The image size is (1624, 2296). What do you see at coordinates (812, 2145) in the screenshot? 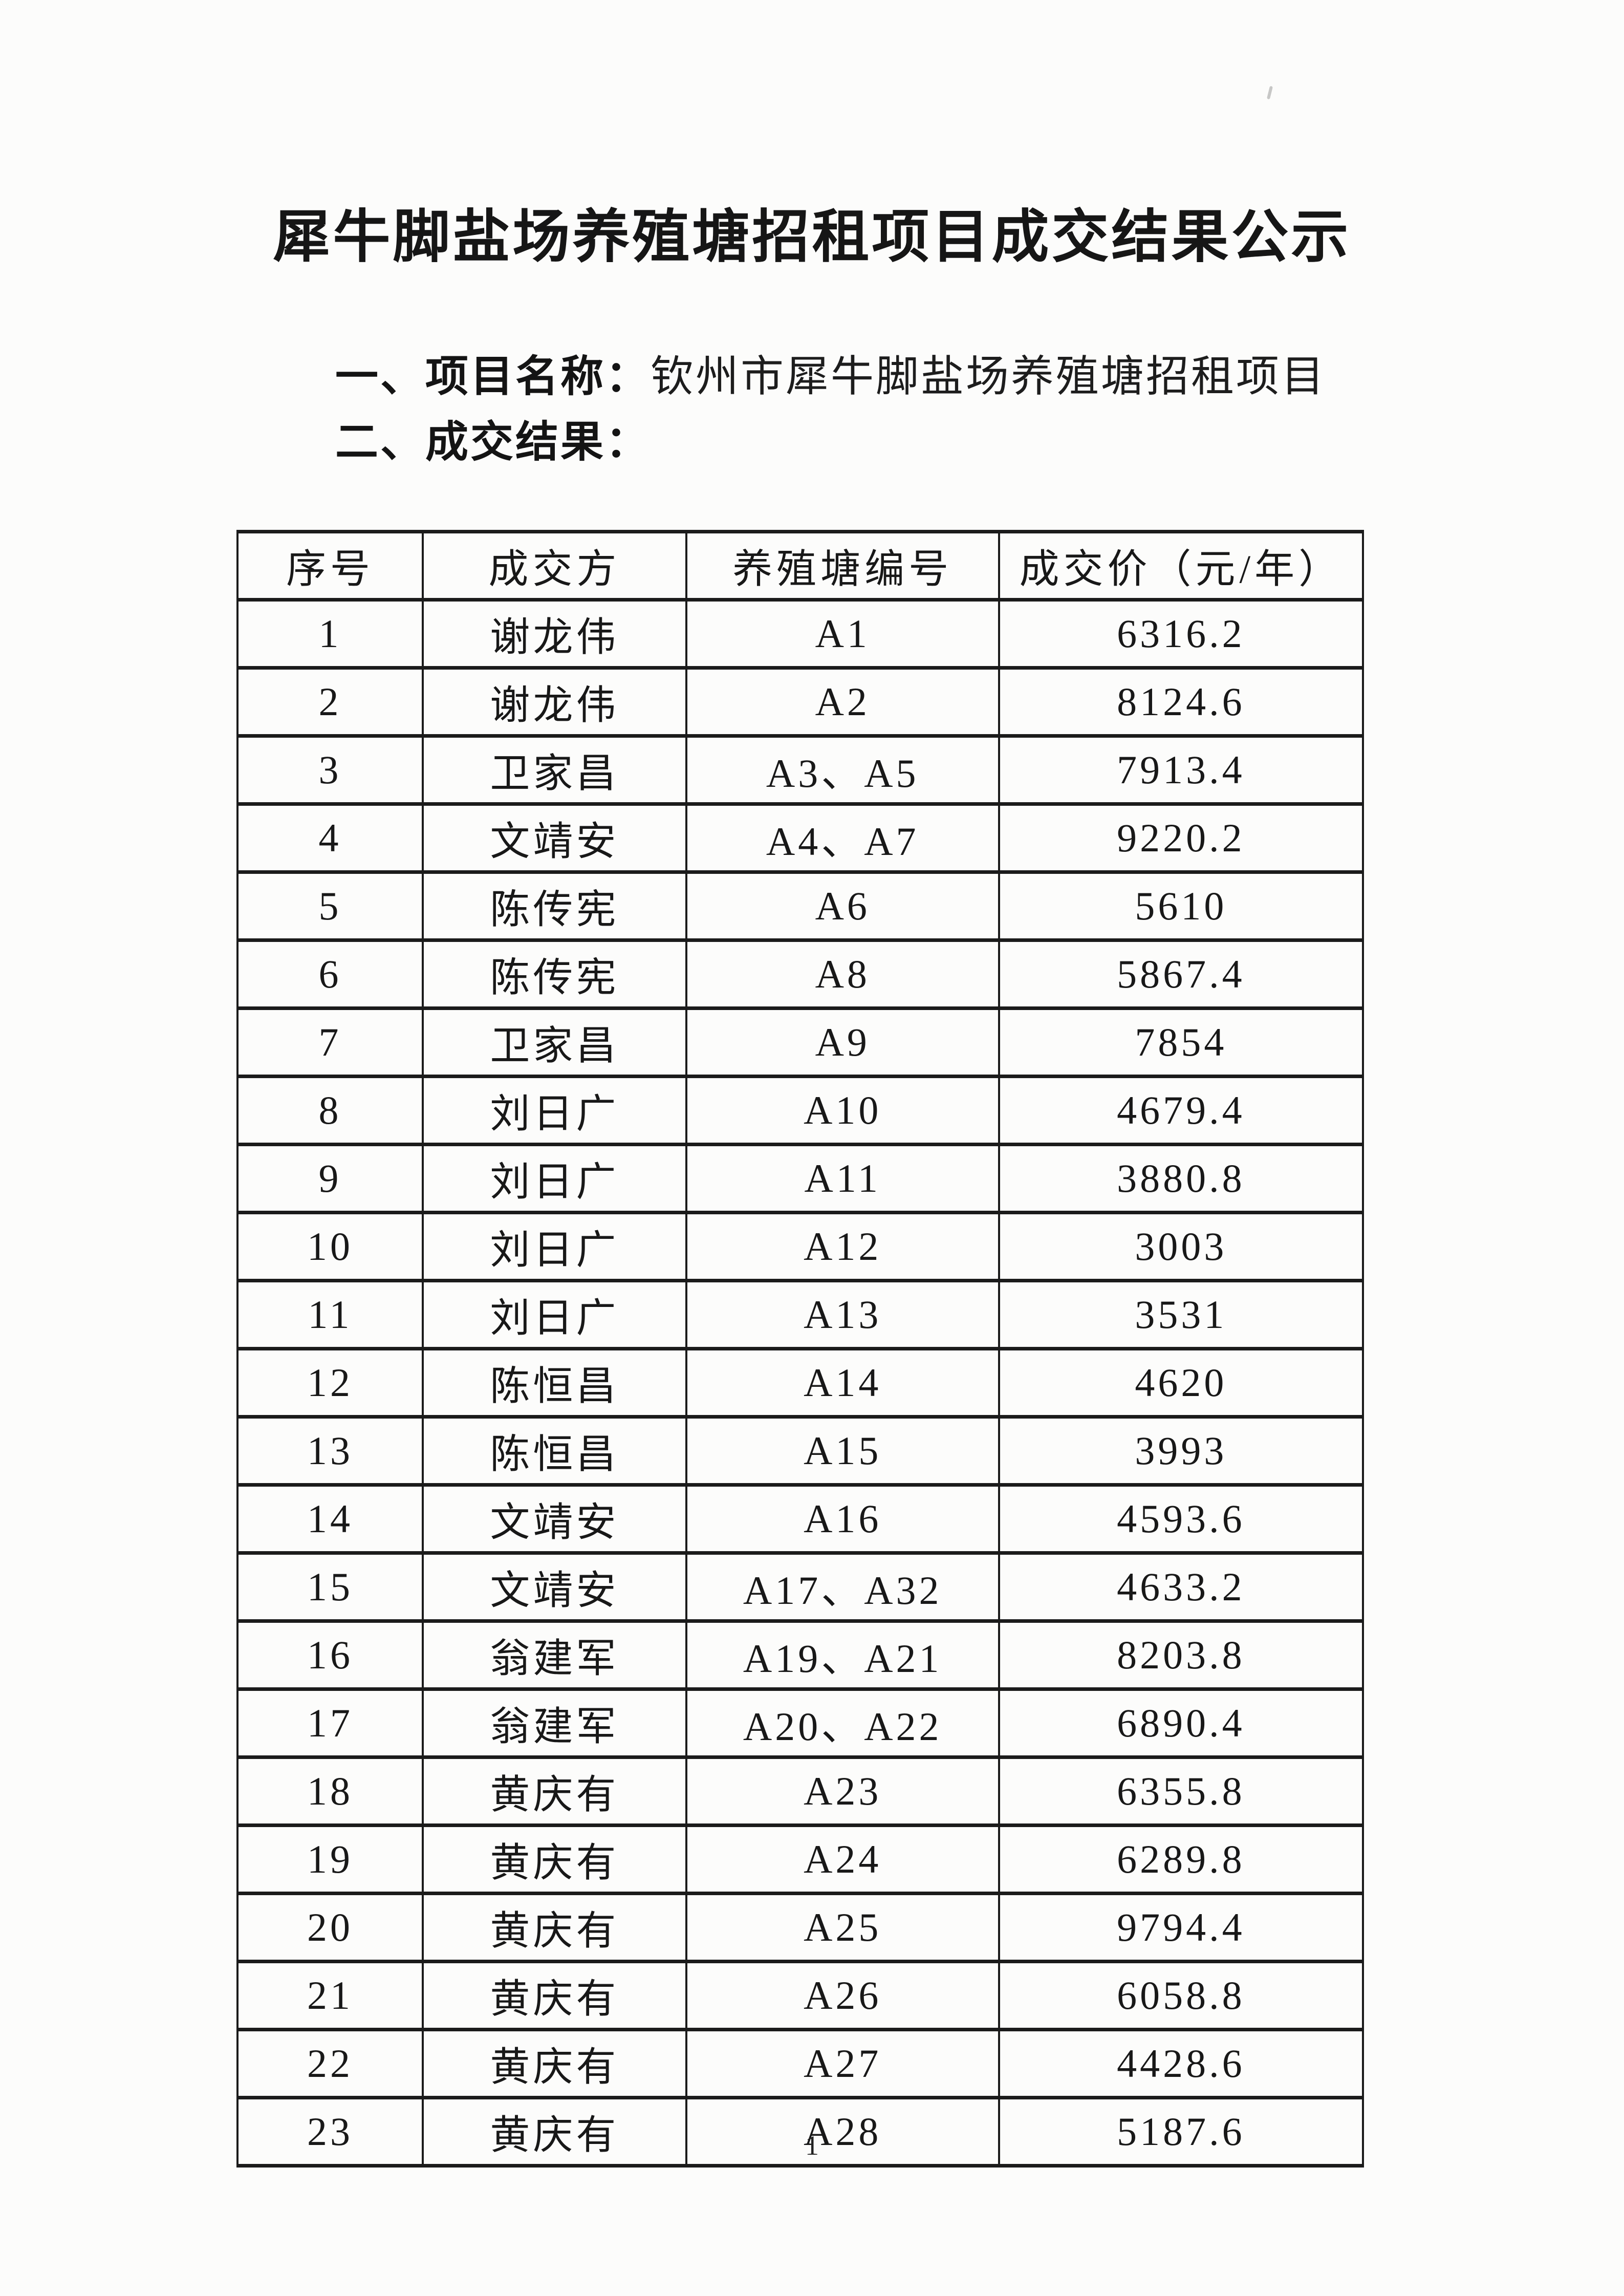
I see `page-number: 1` at bounding box center [812, 2145].